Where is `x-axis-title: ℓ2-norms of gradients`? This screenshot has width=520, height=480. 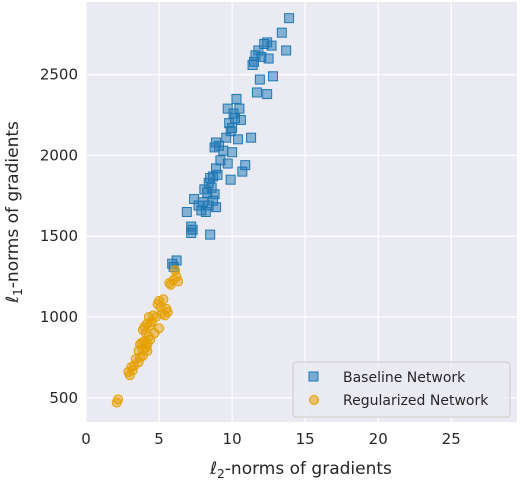
x-axis-title: ℓ2-norms of gradients is located at coordinates (300, 469).